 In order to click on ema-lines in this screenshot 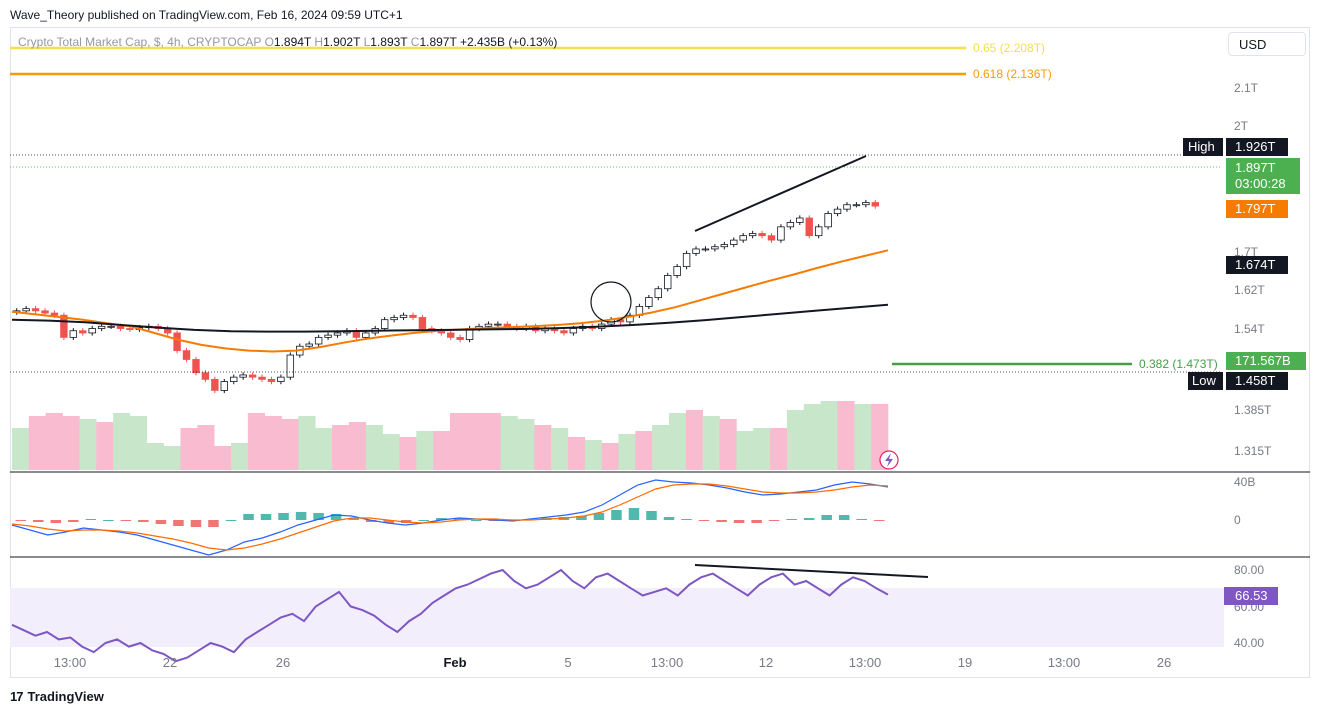, I will do `click(450, 301)`.